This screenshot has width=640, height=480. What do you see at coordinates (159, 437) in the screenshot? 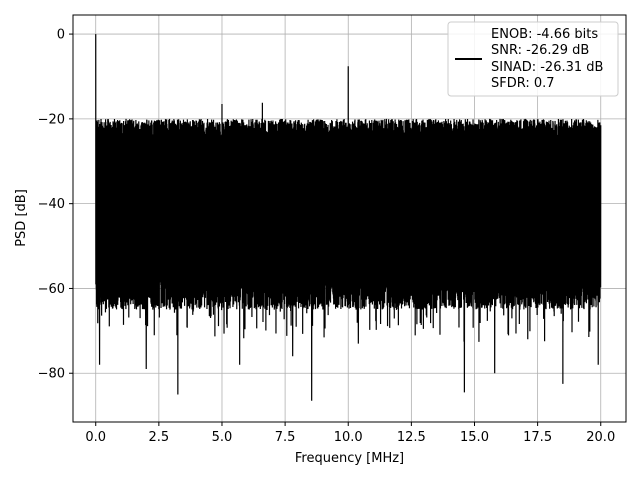
I see `x-tick-label: 2.5` at bounding box center [159, 437].